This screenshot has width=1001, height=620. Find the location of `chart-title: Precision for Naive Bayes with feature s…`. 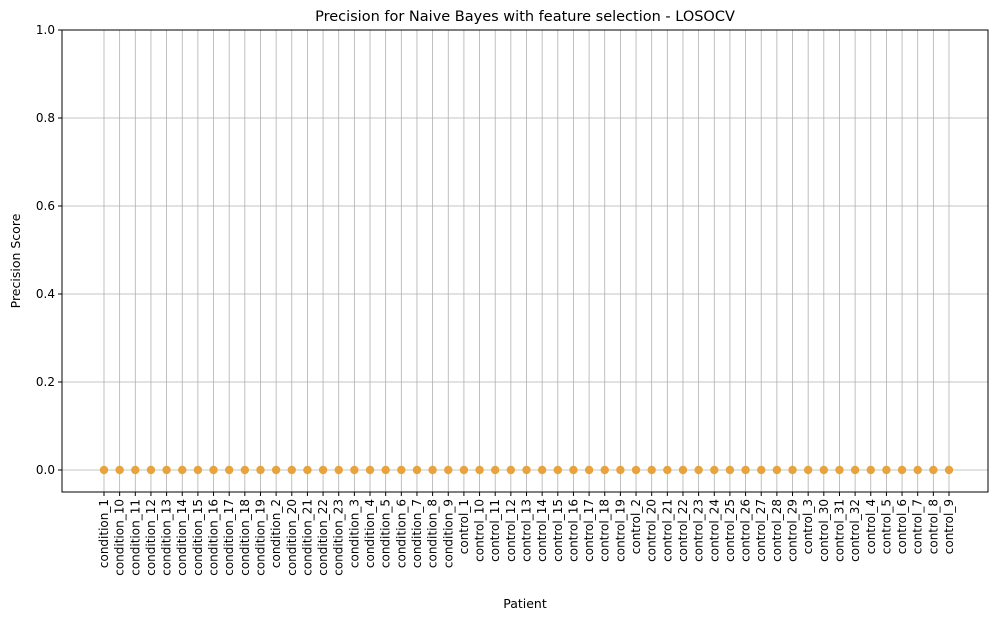

chart-title: Precision for Naive Bayes with feature s… is located at coordinates (525, 17).